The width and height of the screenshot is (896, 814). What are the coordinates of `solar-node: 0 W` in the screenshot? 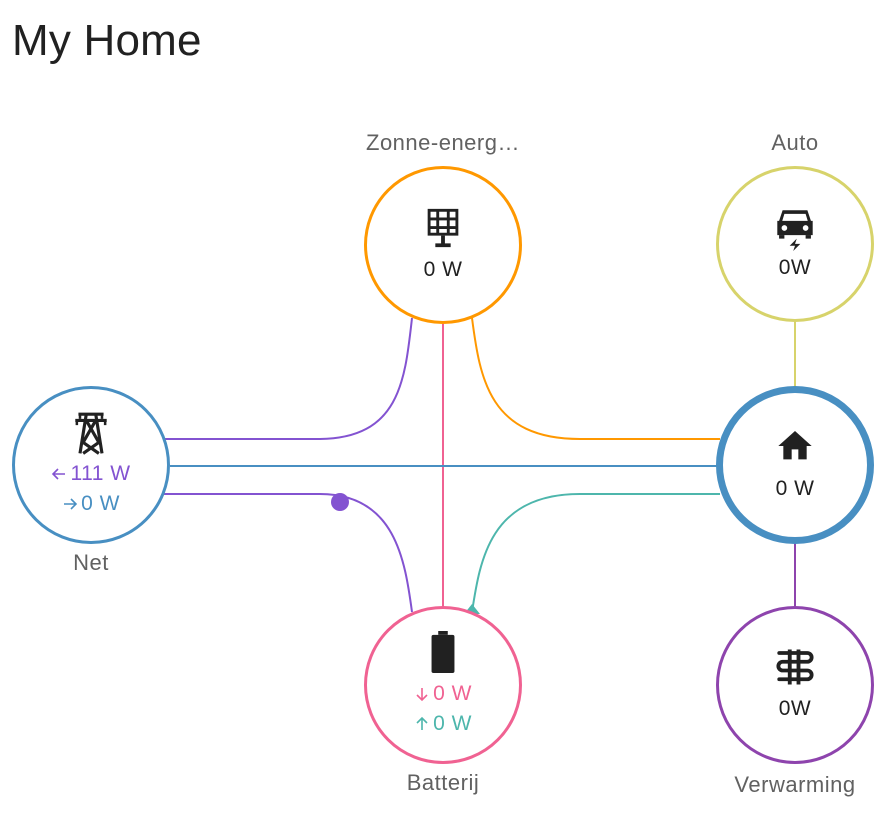 It's located at (443, 245).